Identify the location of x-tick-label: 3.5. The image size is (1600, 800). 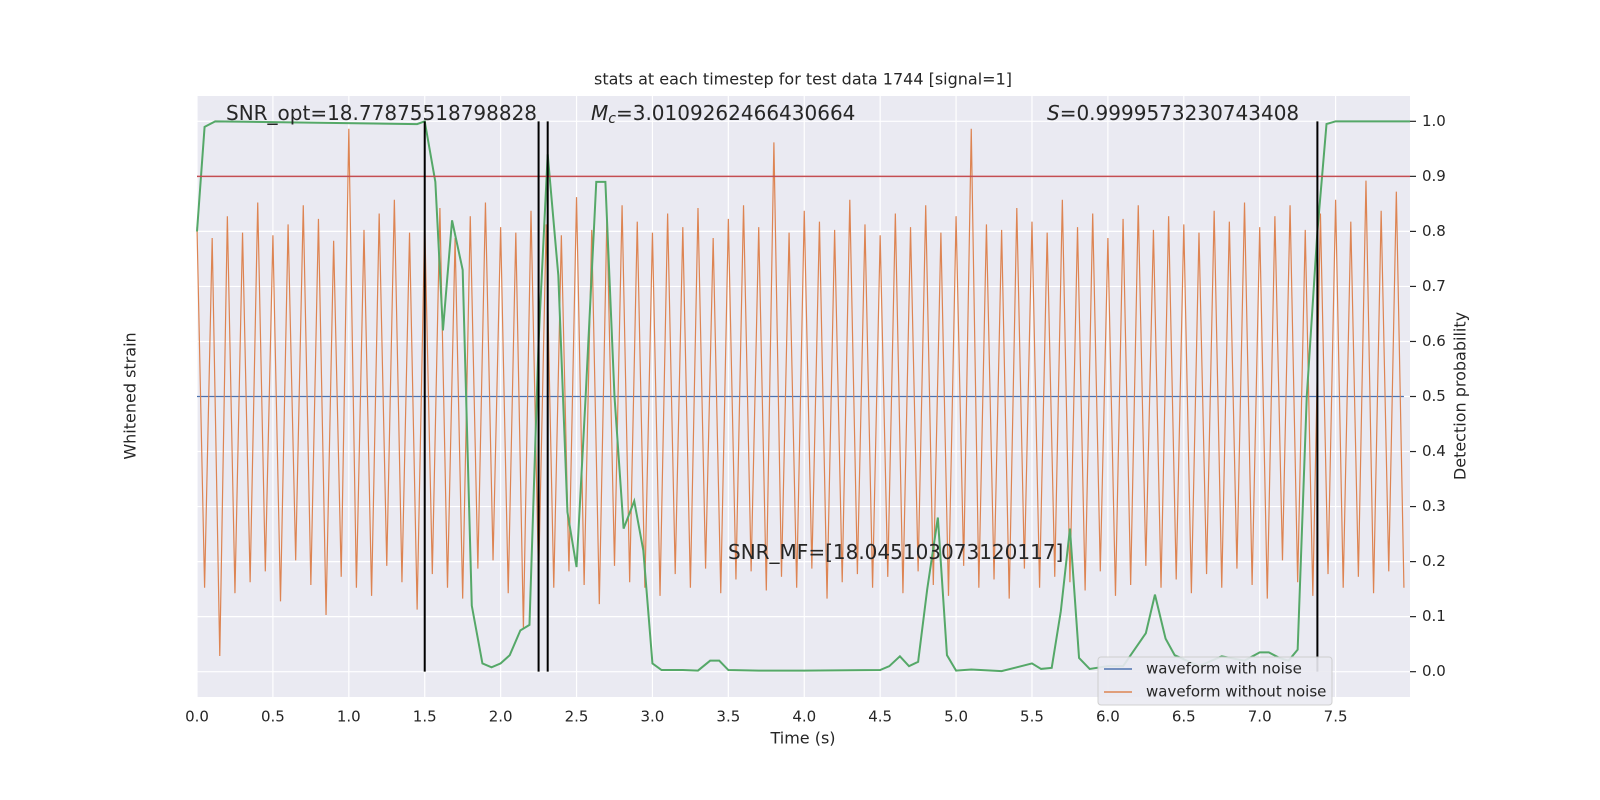
(728, 717).